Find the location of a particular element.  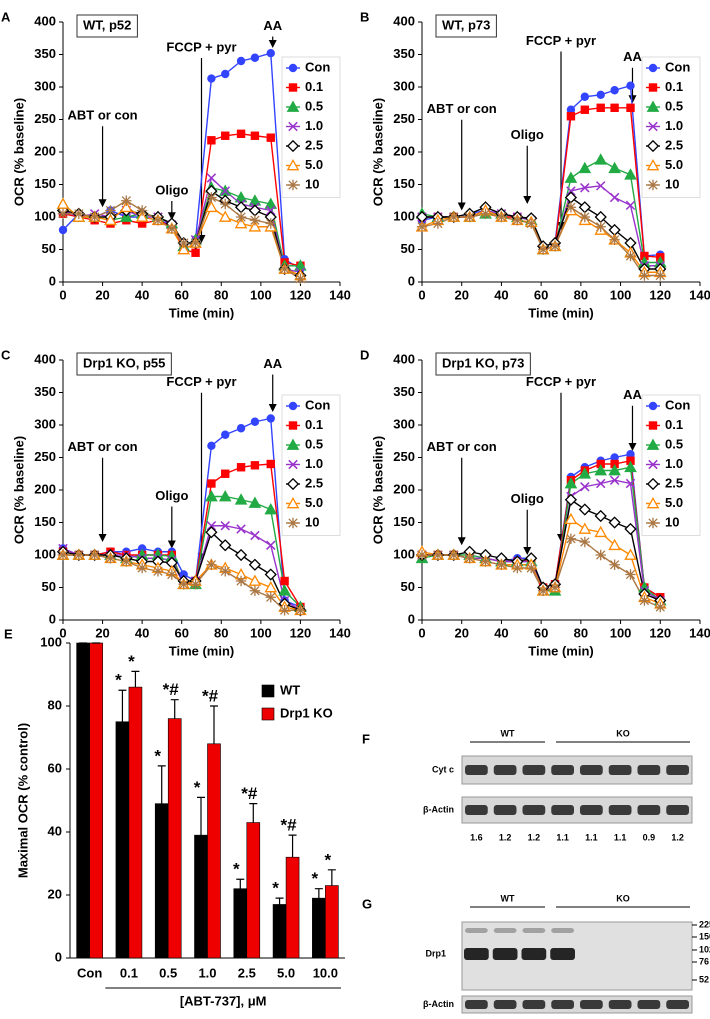

significance-label: * is located at coordinates (275, 888).